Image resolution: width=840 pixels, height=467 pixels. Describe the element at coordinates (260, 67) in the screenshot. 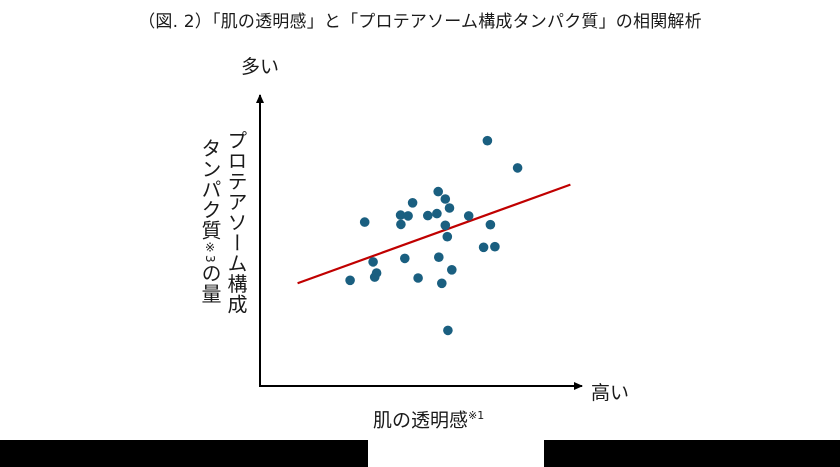

I see `y-axis-end-label: 多い` at that location.